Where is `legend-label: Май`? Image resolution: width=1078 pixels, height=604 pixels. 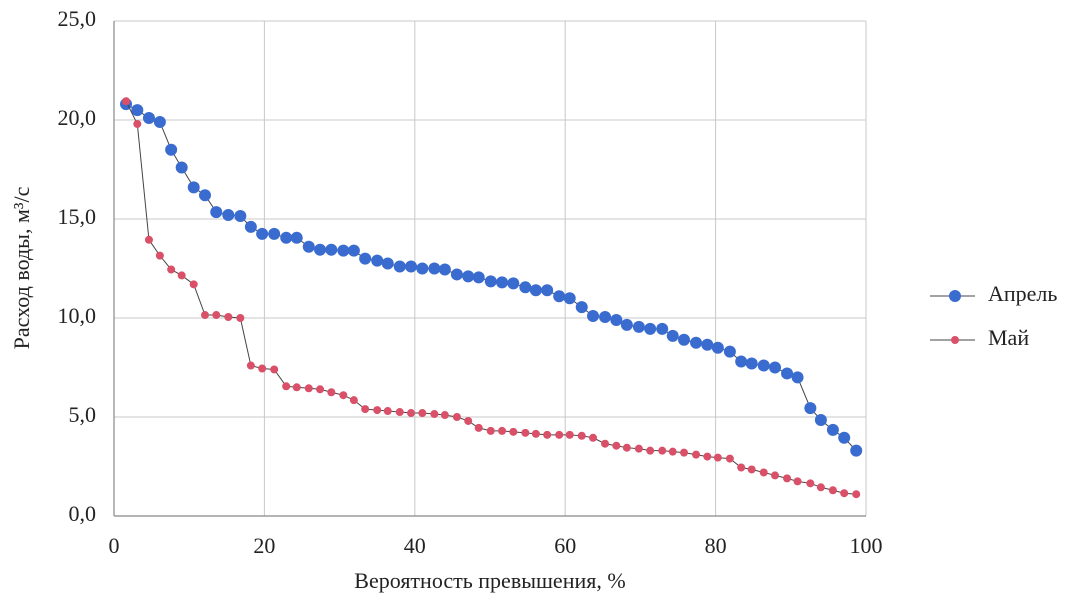 legend-label: Май is located at coordinates (1008, 337).